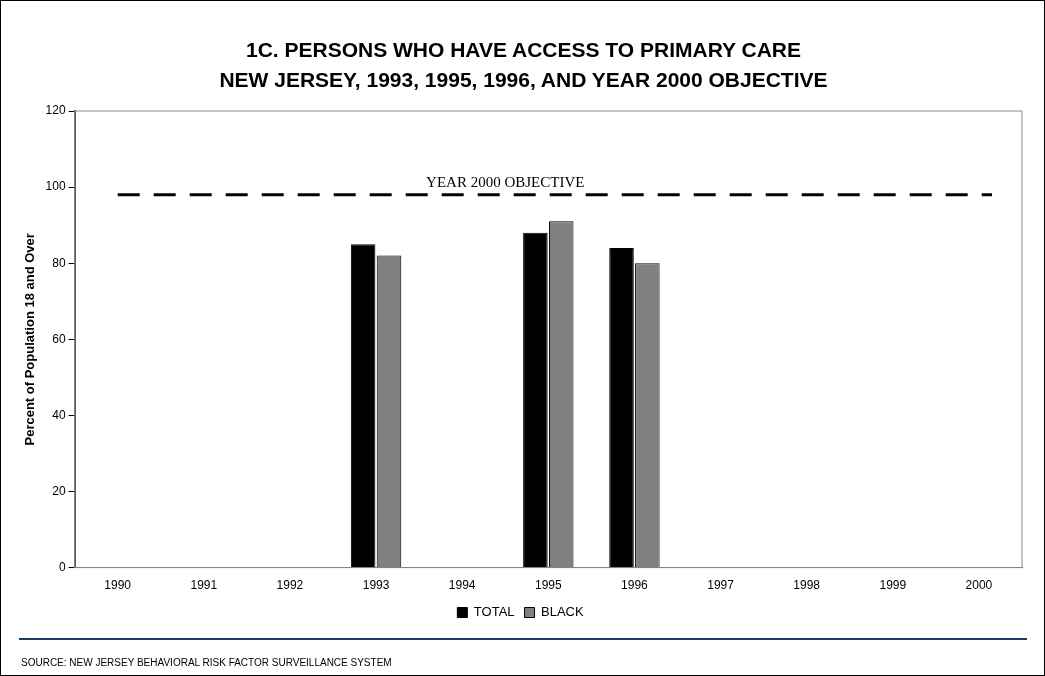  What do you see at coordinates (55, 186) in the screenshot?
I see `y-tick-label: 100` at bounding box center [55, 186].